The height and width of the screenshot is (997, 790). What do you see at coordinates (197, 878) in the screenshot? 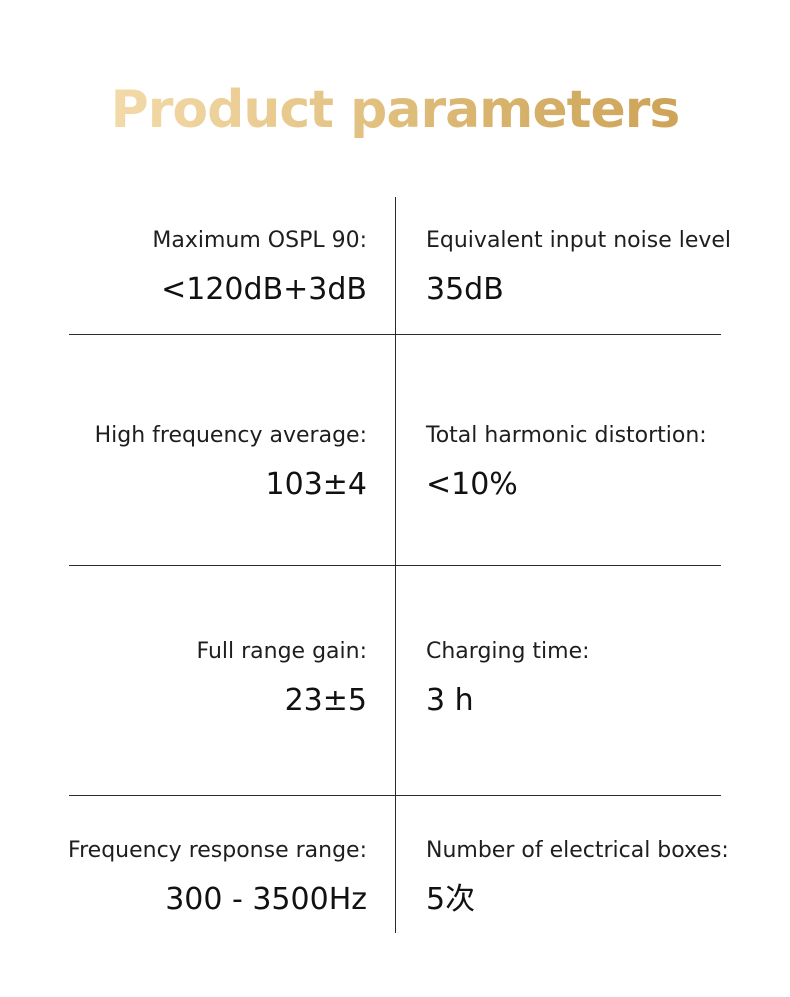
I see `param-frequency-response: Frequency response range: 300 - 3500Hz` at bounding box center [197, 878].